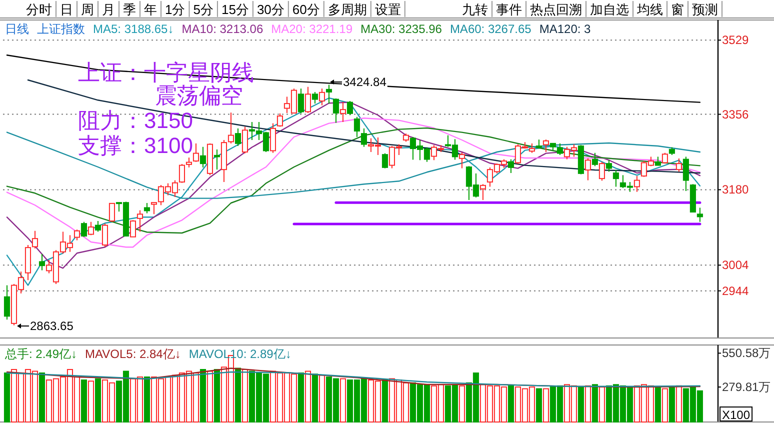 This screenshot has height=427, width=774. I want to click on text: MA60: 3267.65, so click(491, 29).